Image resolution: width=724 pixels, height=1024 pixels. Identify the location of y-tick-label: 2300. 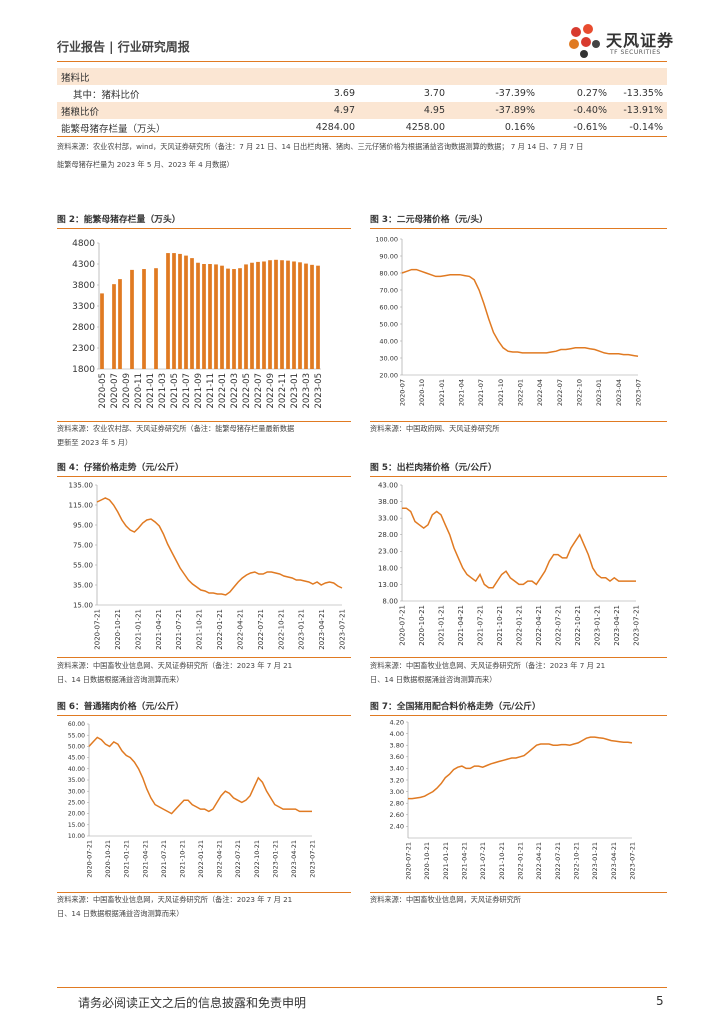
(83, 349).